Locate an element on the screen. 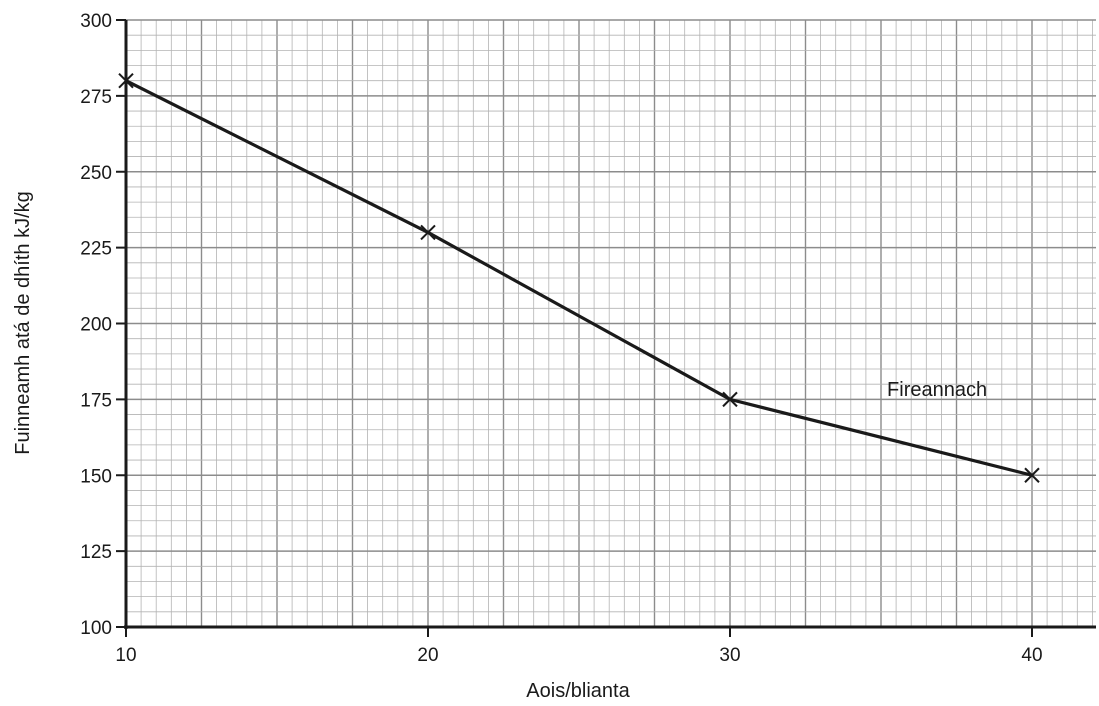  x-tick-label: 30 is located at coordinates (729, 655).